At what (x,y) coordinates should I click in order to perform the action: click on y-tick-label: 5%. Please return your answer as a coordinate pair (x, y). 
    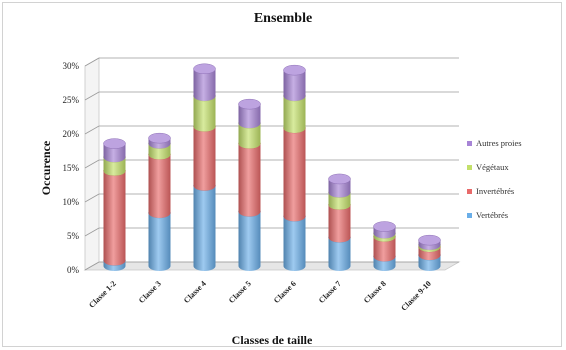
    Looking at the image, I should click on (73, 236).